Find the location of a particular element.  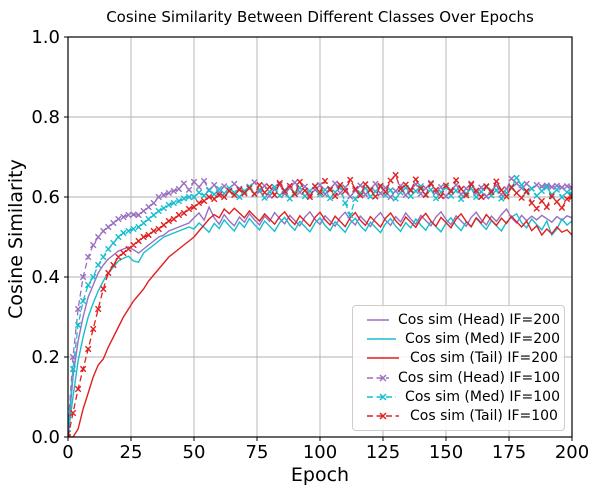

x-tick-label: 25 is located at coordinates (131, 452).